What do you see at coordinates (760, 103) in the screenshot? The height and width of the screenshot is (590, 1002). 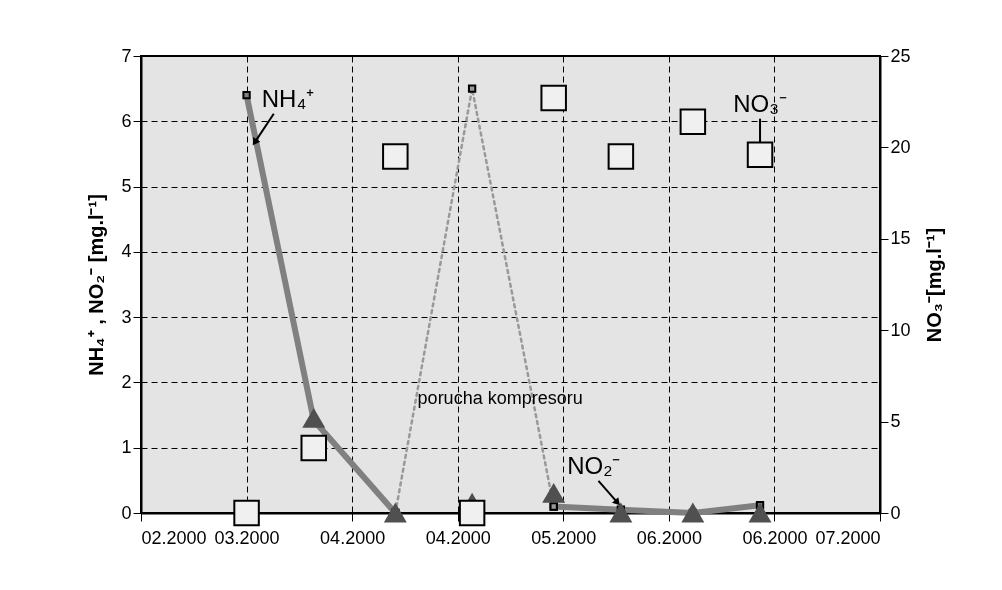 I see `annotation: NO₃⁻` at bounding box center [760, 103].